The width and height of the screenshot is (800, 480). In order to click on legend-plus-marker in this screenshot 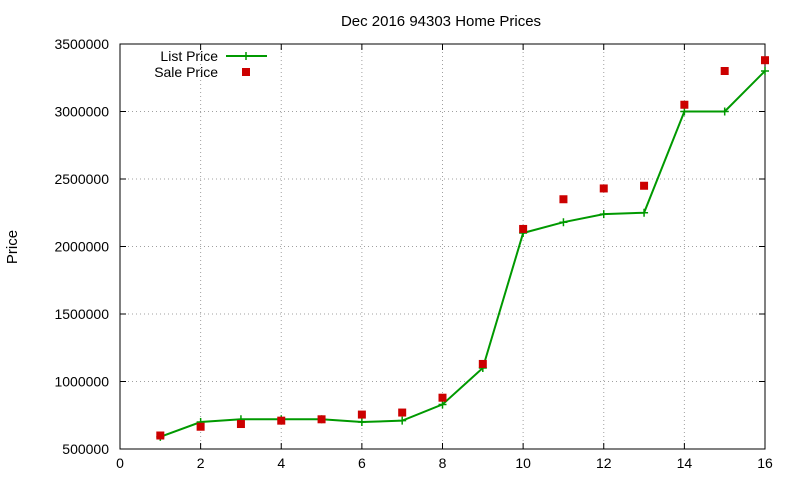, I will do `click(246, 56)`.